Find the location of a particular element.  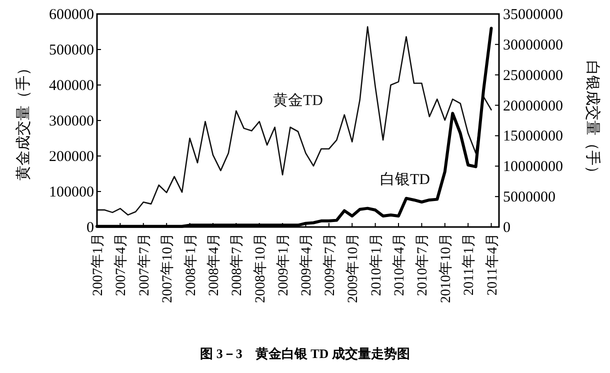

x-tick-label: 2010年1月 is located at coordinates (376, 264).